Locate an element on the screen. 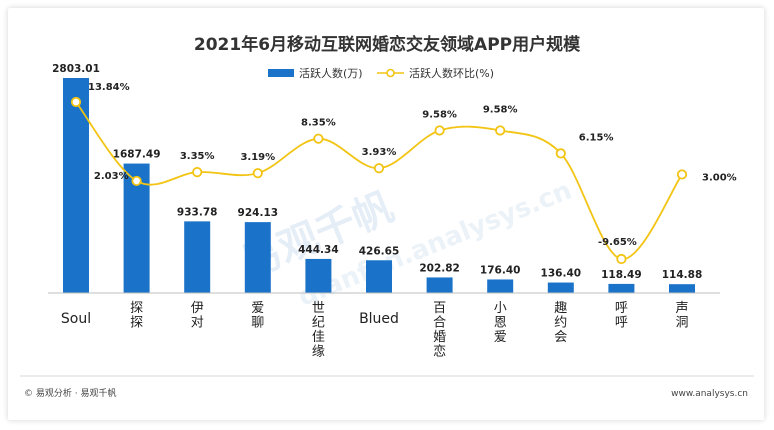  footer-left: © 易观分析 · 易观千帆 is located at coordinates (70, 393).